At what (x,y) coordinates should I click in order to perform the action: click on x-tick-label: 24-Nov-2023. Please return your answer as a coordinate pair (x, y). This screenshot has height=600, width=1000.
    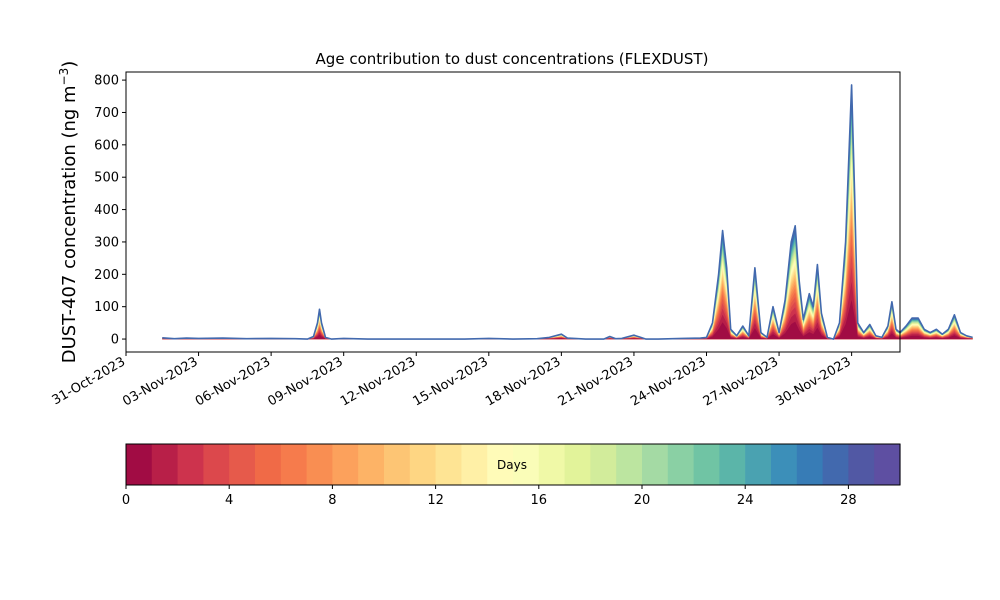
    Looking at the image, I should click on (668, 381).